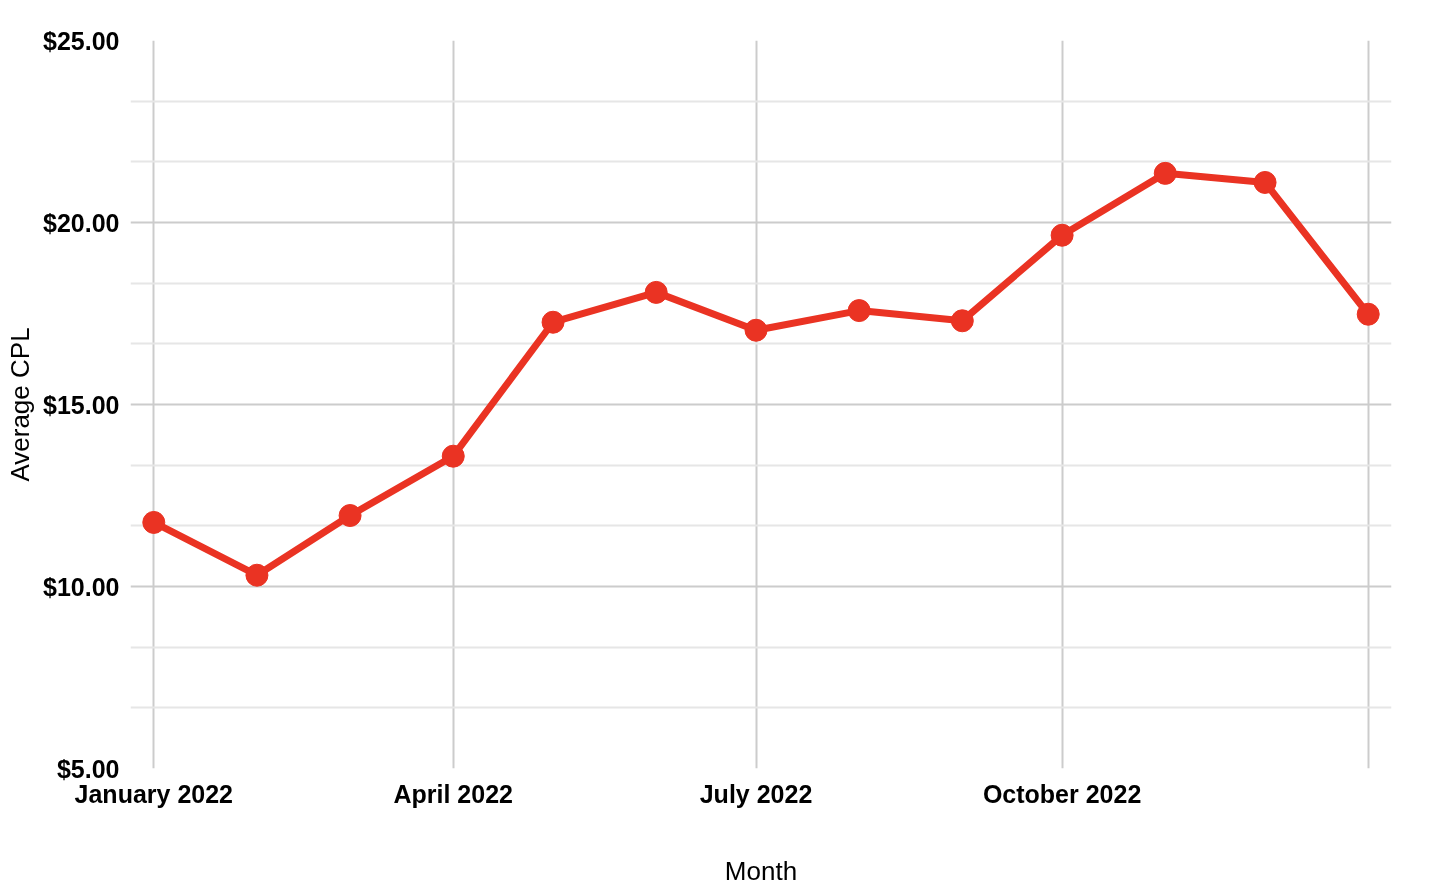  What do you see at coordinates (761, 870) in the screenshot?
I see `x-axis-title: Month` at bounding box center [761, 870].